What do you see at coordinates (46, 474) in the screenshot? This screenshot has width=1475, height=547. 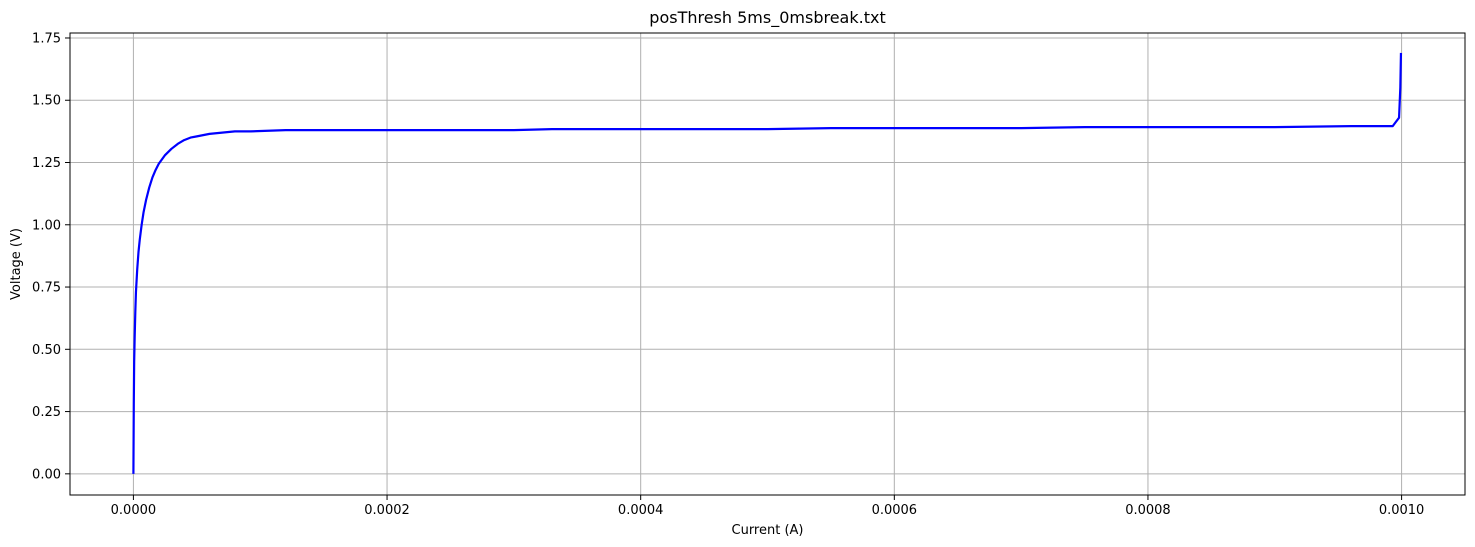 I see `y-tick-label: 0.00` at bounding box center [46, 474].